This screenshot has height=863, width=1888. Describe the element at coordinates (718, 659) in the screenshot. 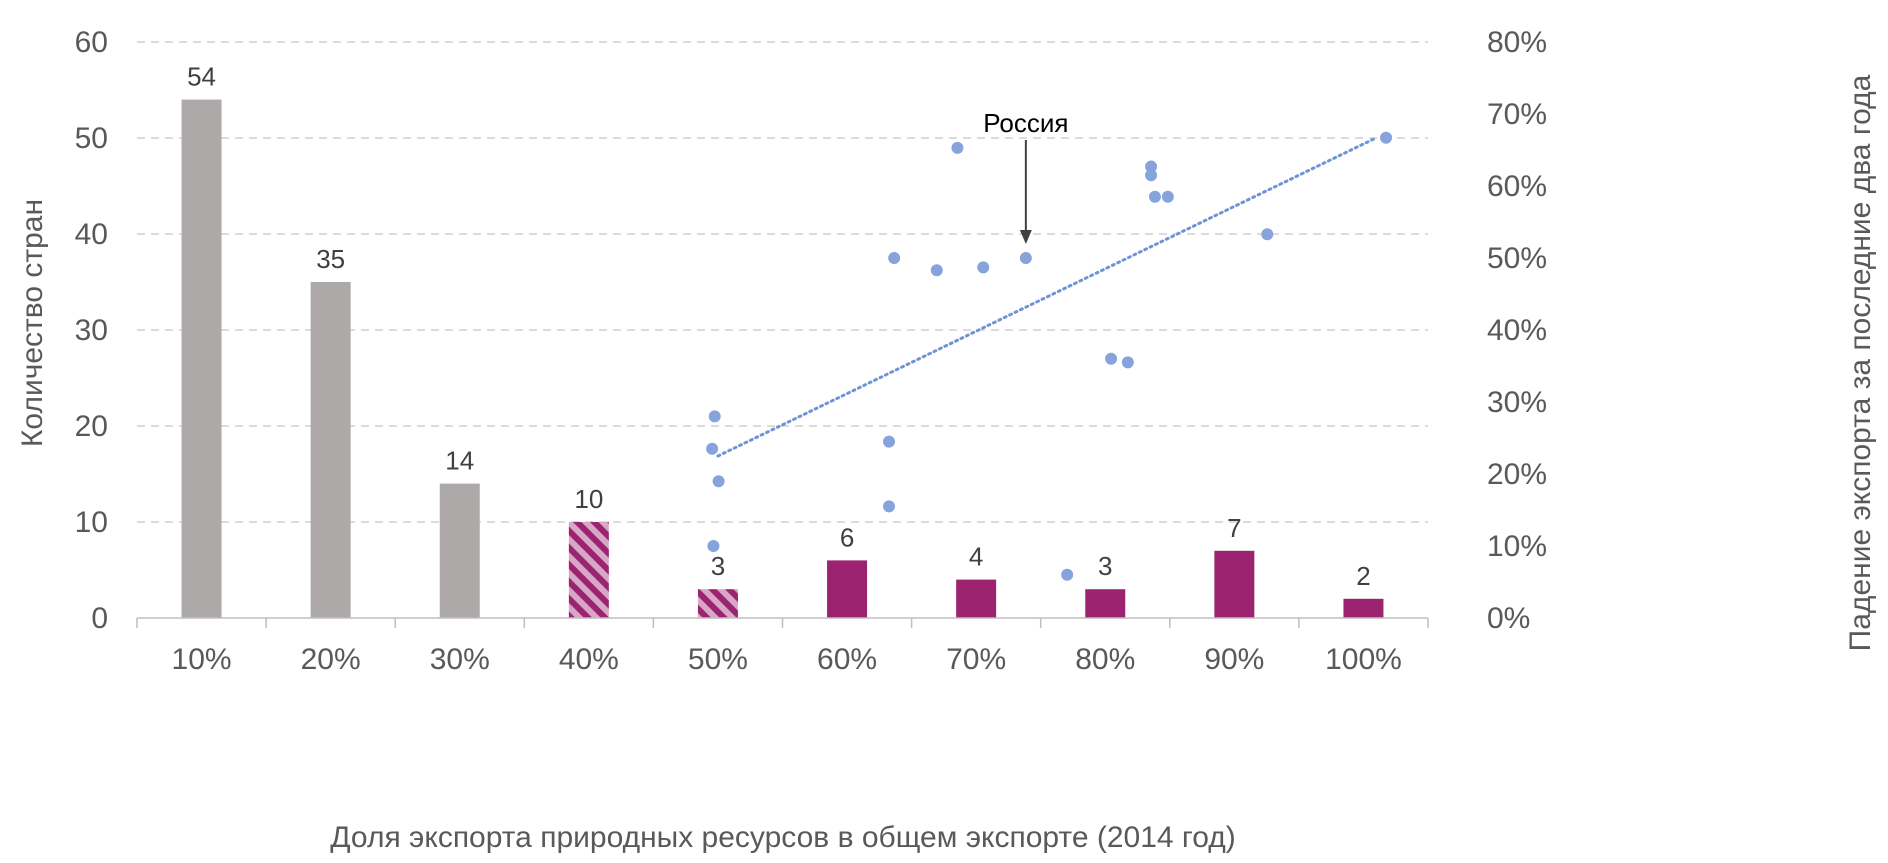

I see `x-tick-label: 50%` at that location.